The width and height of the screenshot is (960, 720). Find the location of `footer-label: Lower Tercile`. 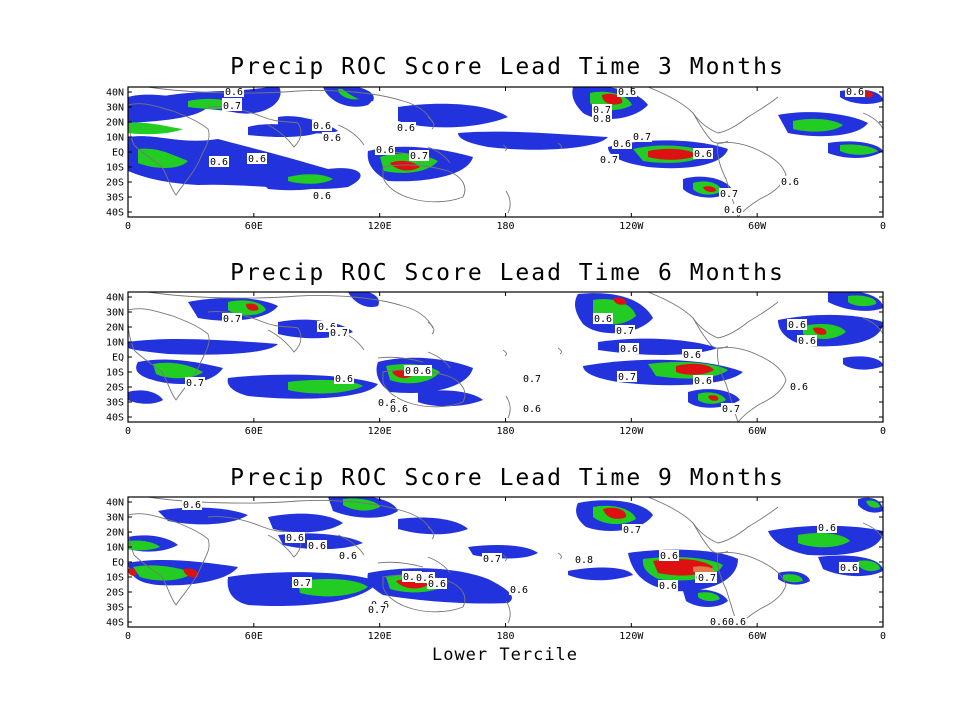

footer-label: Lower Tercile is located at coordinates (505, 655).